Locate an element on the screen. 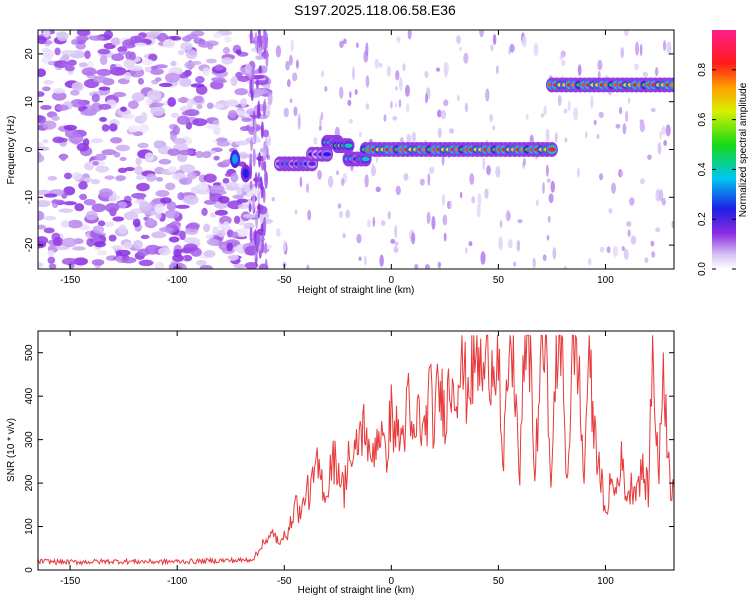  snr-y-axis-label: SNR (10 * v/v) is located at coordinates (11, 450).